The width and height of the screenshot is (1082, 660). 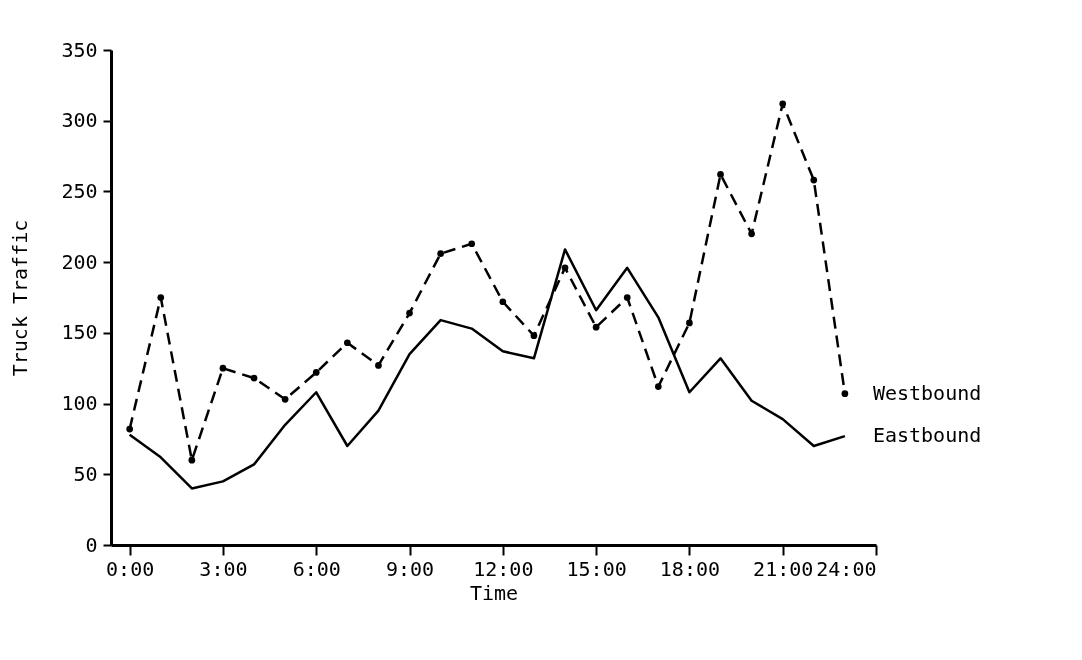 What do you see at coordinates (79, 49) in the screenshot?
I see `y-tick-label: 350` at bounding box center [79, 49].